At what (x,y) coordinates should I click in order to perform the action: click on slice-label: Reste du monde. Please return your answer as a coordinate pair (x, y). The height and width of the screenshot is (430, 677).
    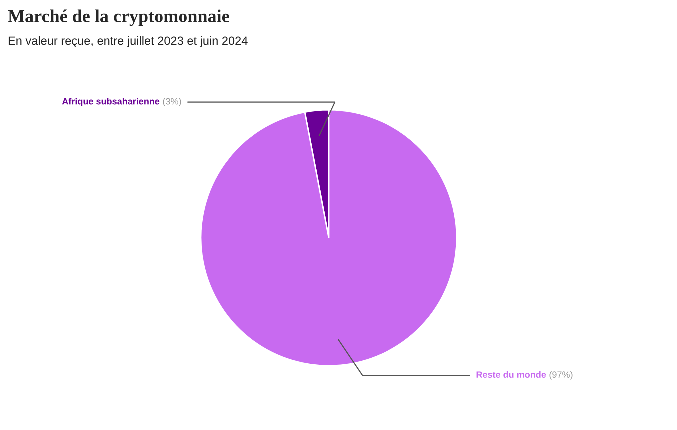
    Looking at the image, I should click on (511, 374).